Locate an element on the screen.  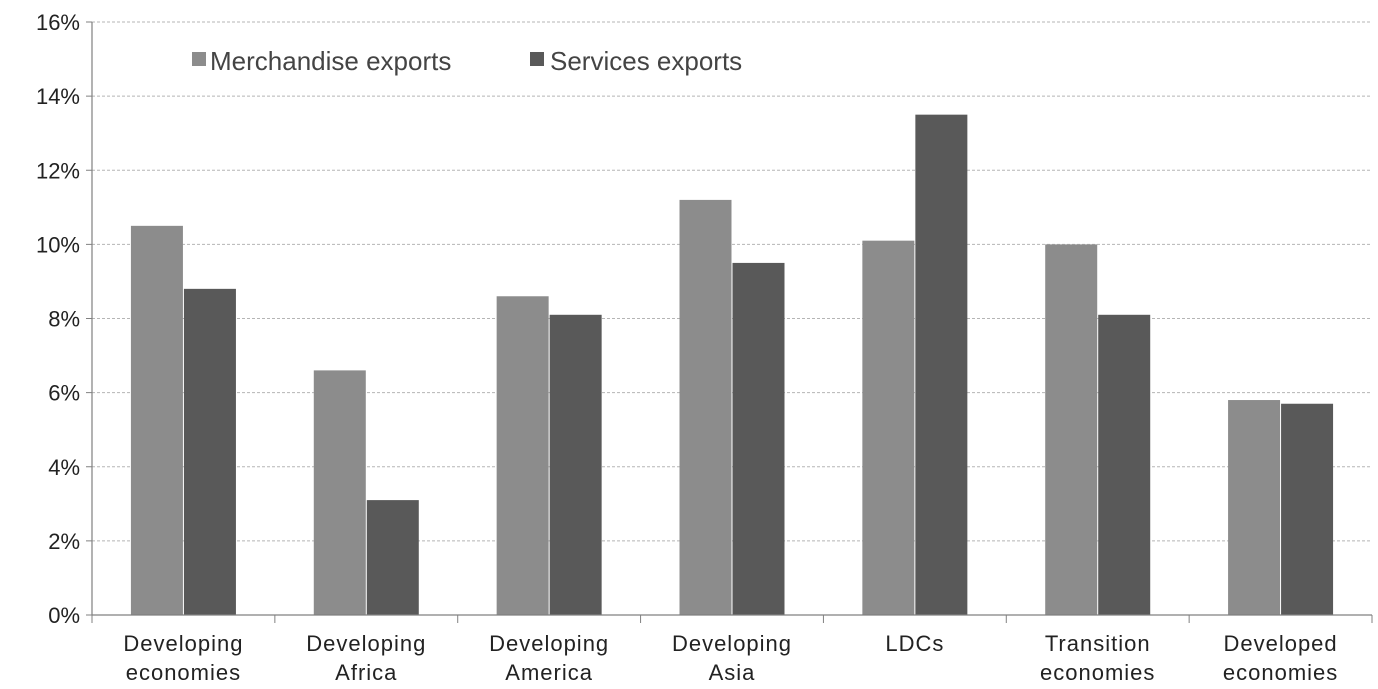
legend: Merchandise exports Services exports is located at coordinates (467, 61).